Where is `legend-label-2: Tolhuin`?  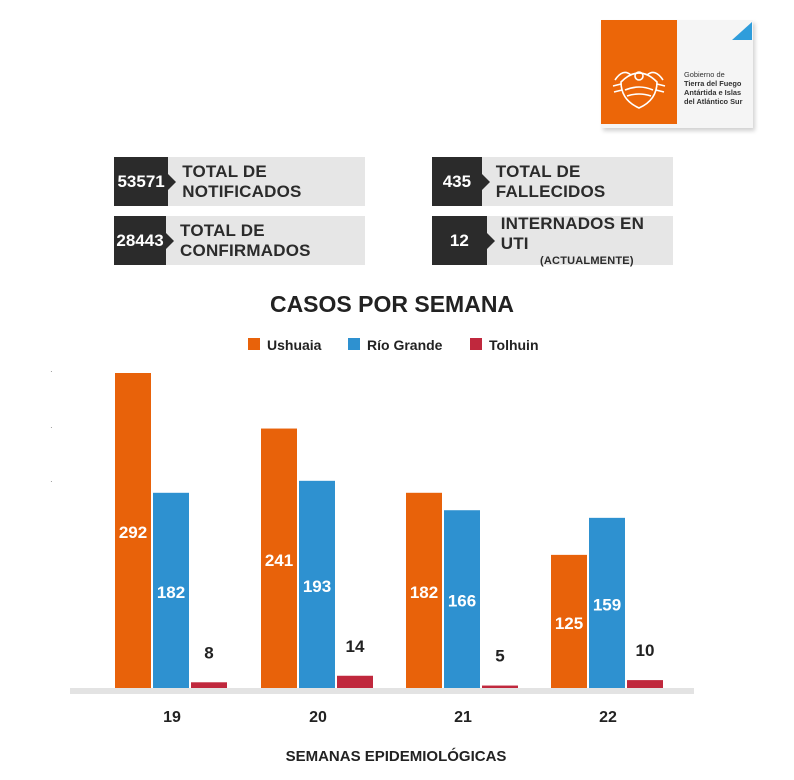
legend-label-2: Tolhuin is located at coordinates (514, 345).